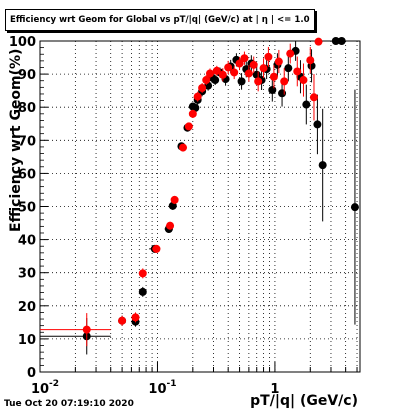 This screenshot has height=414, width=400. Describe the element at coordinates (27, 208) in the screenshot. I see `y-tick-label: 50` at that location.